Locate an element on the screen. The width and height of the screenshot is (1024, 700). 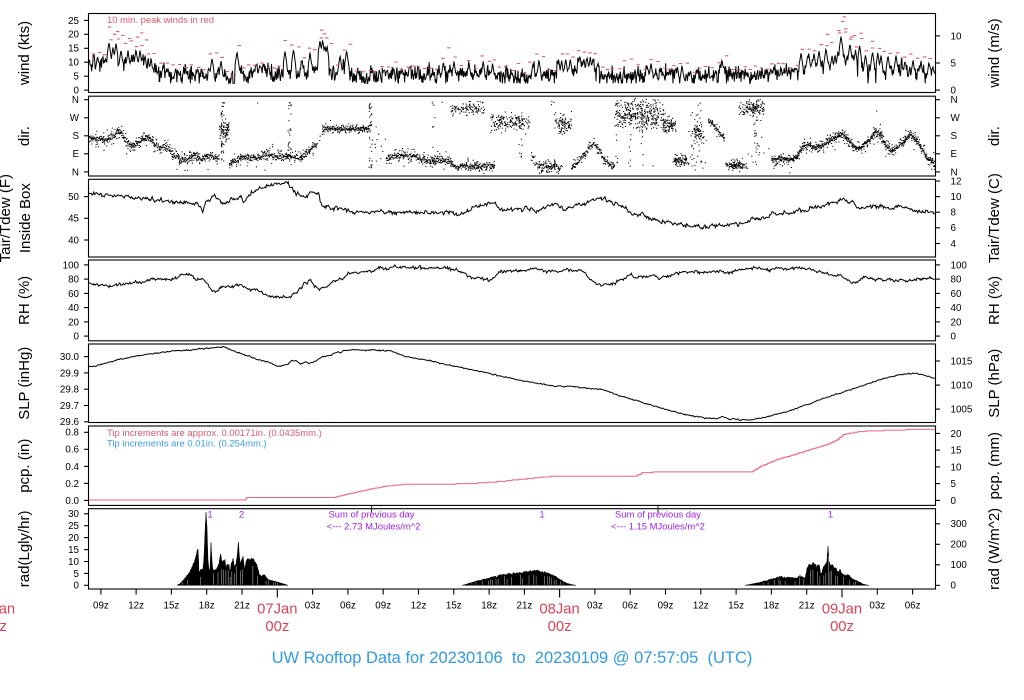
svg-text: 30 is located at coordinates (73, 514).